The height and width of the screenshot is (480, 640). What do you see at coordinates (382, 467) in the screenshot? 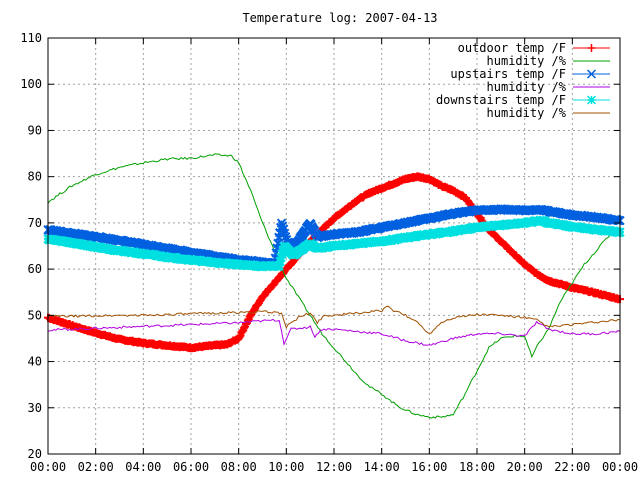
I see `x-tick-label: 14:00` at bounding box center [382, 467].